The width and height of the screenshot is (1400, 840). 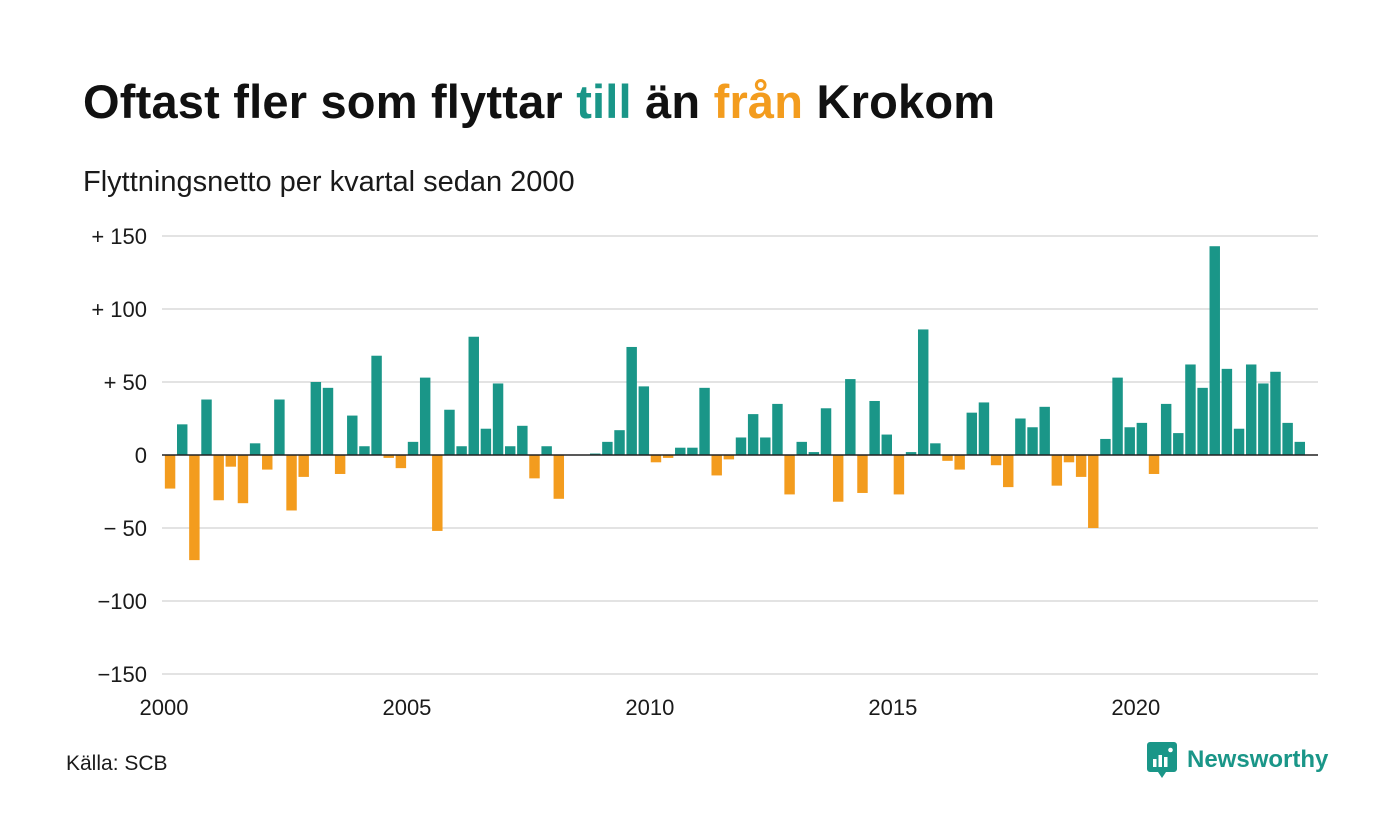 I want to click on brand-name: Newsworthy, so click(x=1258, y=759).